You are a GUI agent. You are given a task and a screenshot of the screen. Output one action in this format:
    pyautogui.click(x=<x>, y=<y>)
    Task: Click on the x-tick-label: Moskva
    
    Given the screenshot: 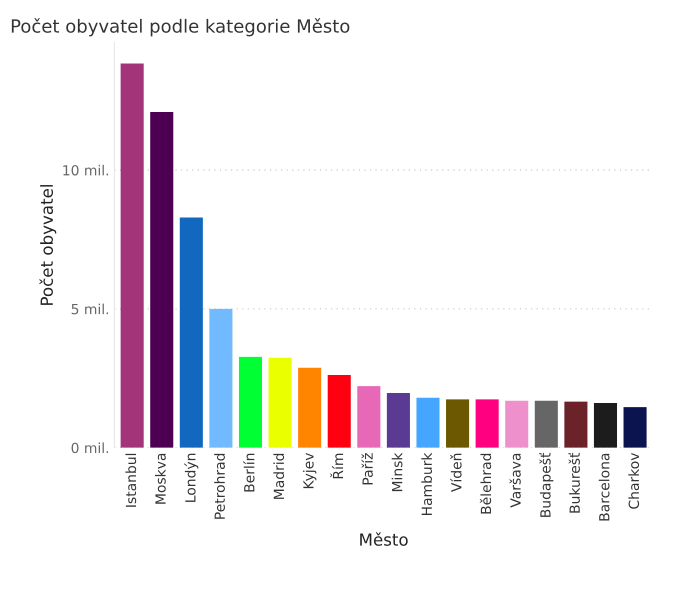 What is the action you would take?
    pyautogui.click(x=160, y=479)
    